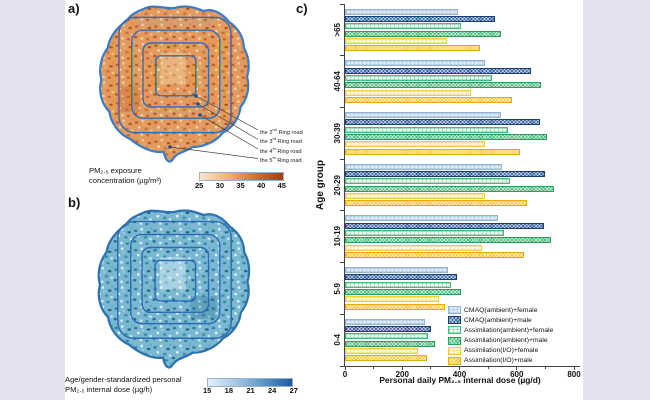 This screenshot has height=400, width=650. I want to click on colorbar-a-title: PM₂.₅ exposure concentration (µg/m³), so click(143, 176).